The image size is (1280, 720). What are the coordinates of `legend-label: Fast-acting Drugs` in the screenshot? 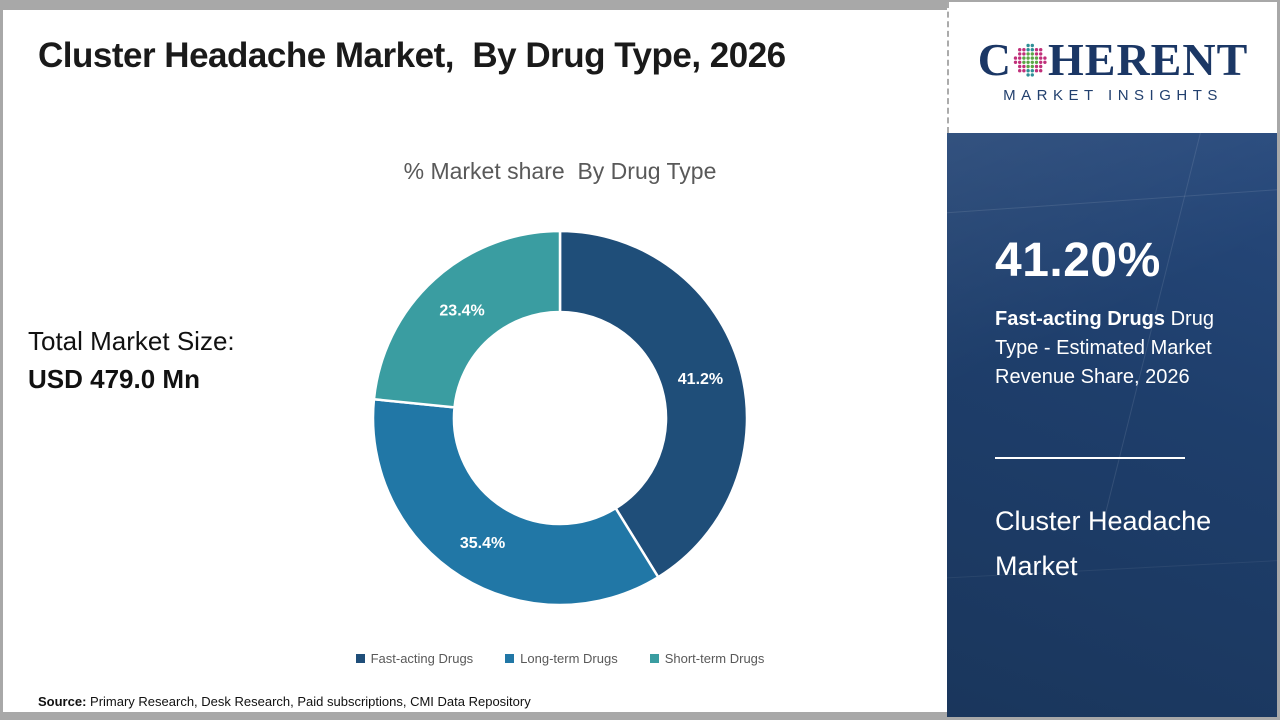 It's located at (422, 658).